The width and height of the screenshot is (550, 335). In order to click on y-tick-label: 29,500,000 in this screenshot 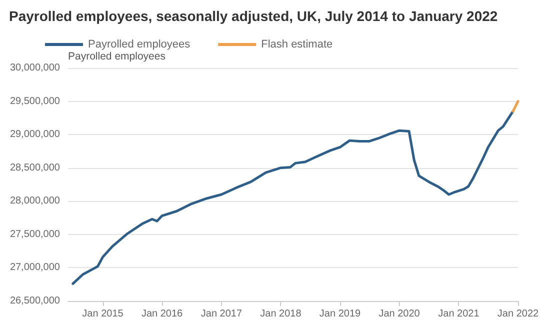, I will do `click(35, 101)`.